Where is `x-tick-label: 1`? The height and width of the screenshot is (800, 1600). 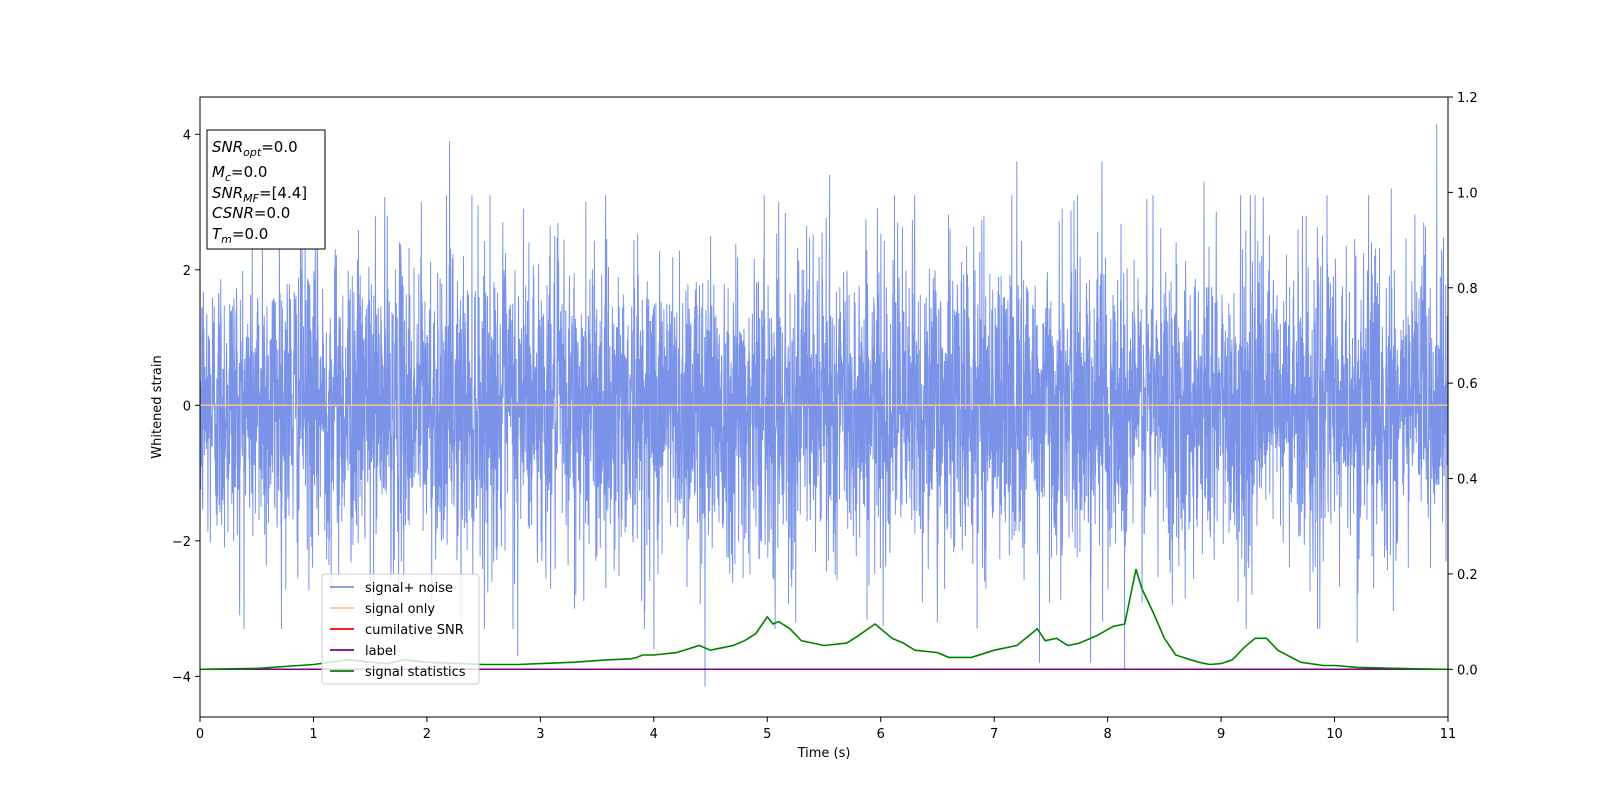 x-tick-label: 1 is located at coordinates (313, 734).